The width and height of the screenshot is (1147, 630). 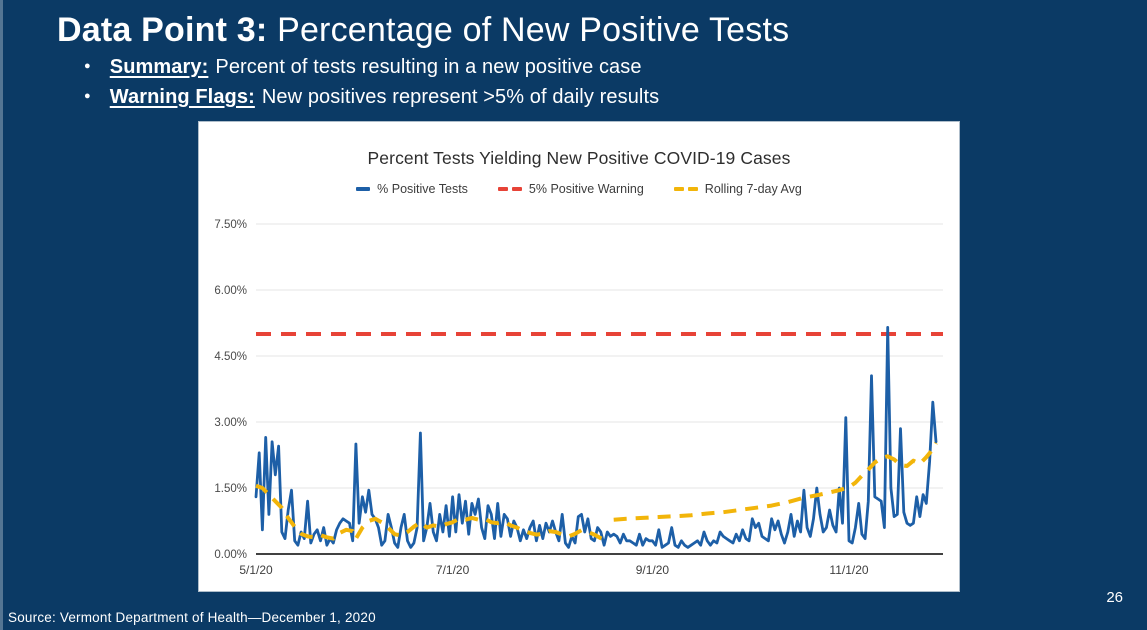 What do you see at coordinates (230, 555) in the screenshot?
I see `y-tick-label: 0.00%` at bounding box center [230, 555].